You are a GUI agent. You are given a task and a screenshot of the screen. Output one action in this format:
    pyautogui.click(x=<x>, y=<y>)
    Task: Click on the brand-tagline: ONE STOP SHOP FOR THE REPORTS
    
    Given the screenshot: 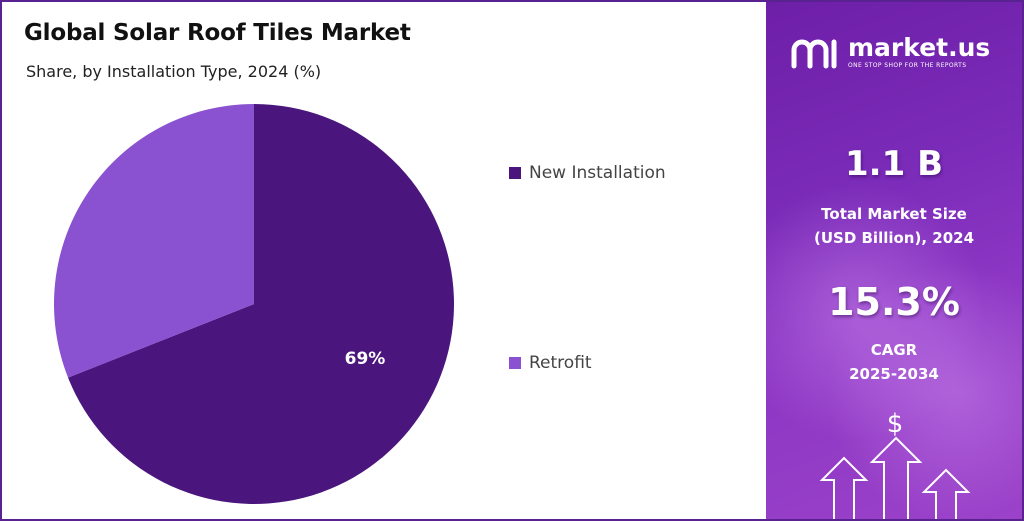 What is the action you would take?
    pyautogui.click(x=907, y=65)
    